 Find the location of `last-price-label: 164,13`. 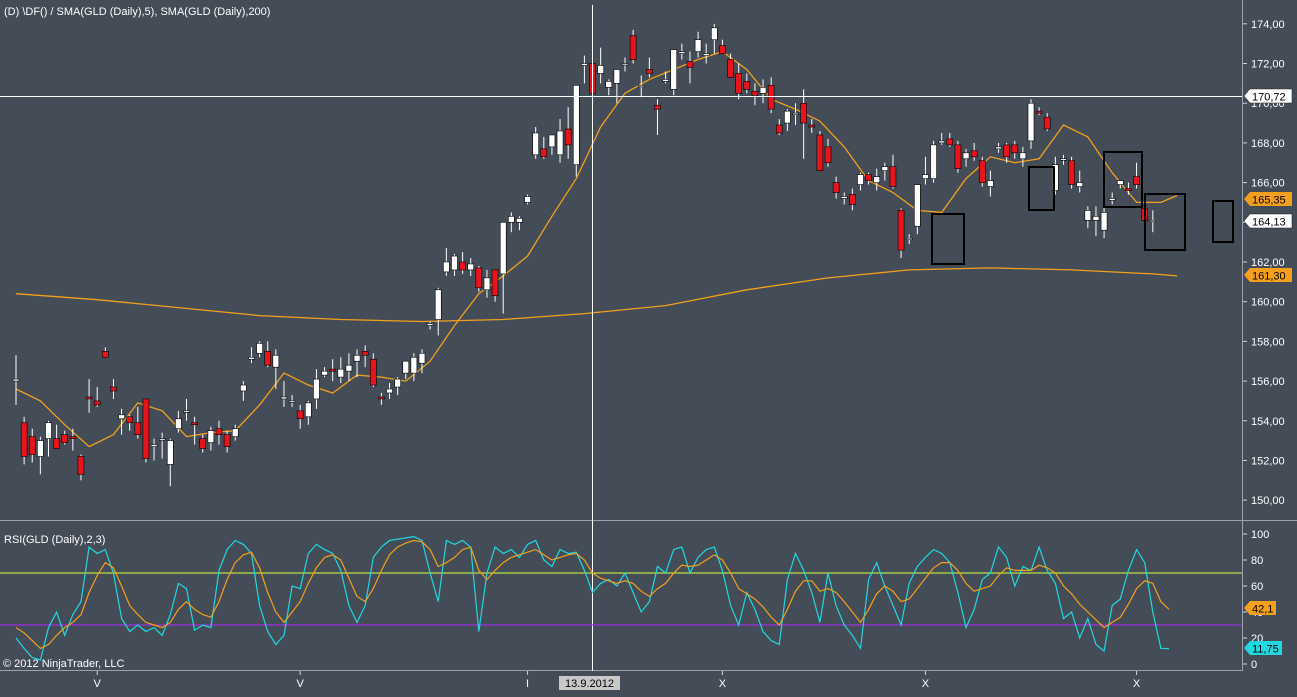

last-price-label: 164,13 is located at coordinates (1269, 223).